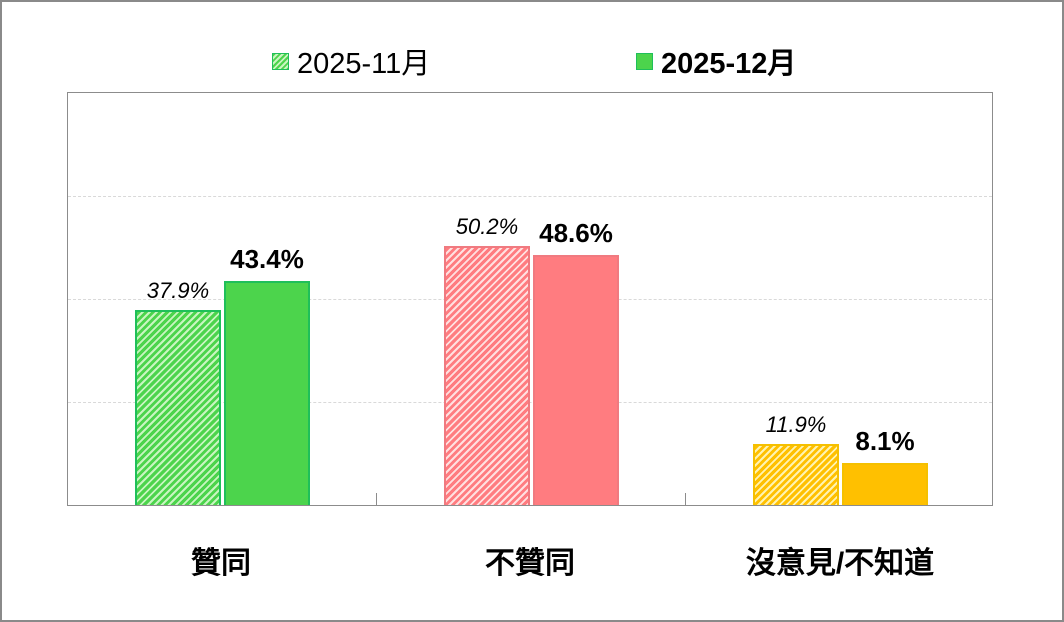 The height and width of the screenshot is (622, 1064). Describe the element at coordinates (729, 64) in the screenshot. I see `legend-label-curr: 2025-12月` at that location.